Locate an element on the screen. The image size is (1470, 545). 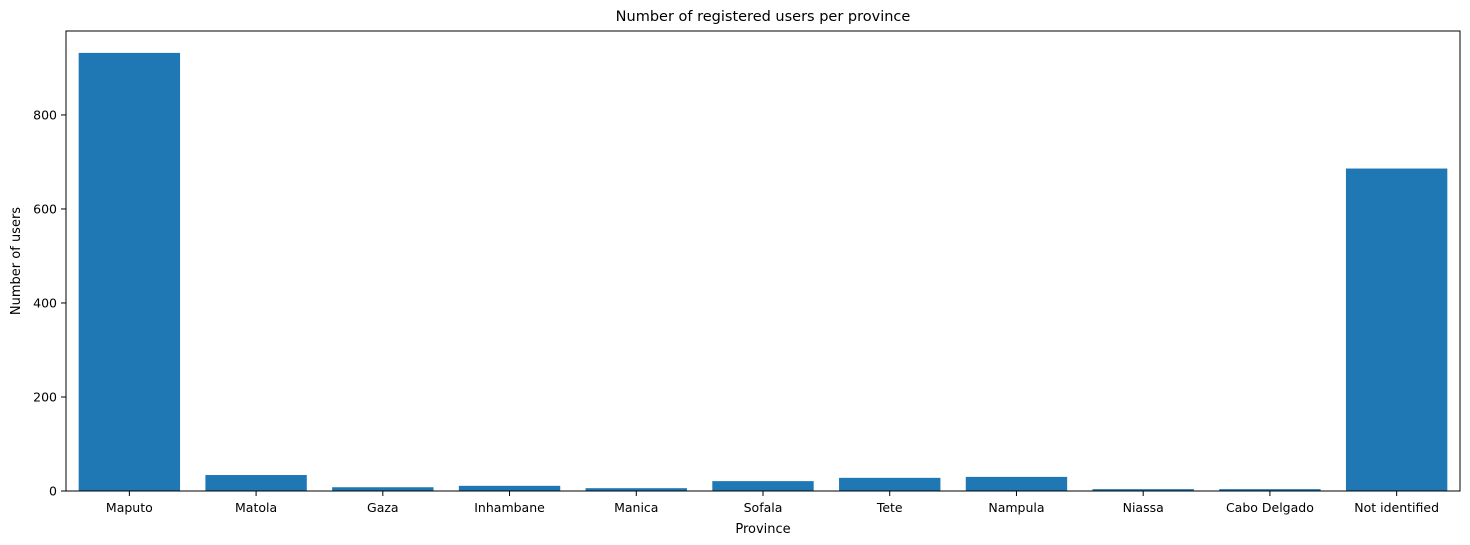
bar-sofala is located at coordinates (763, 486).